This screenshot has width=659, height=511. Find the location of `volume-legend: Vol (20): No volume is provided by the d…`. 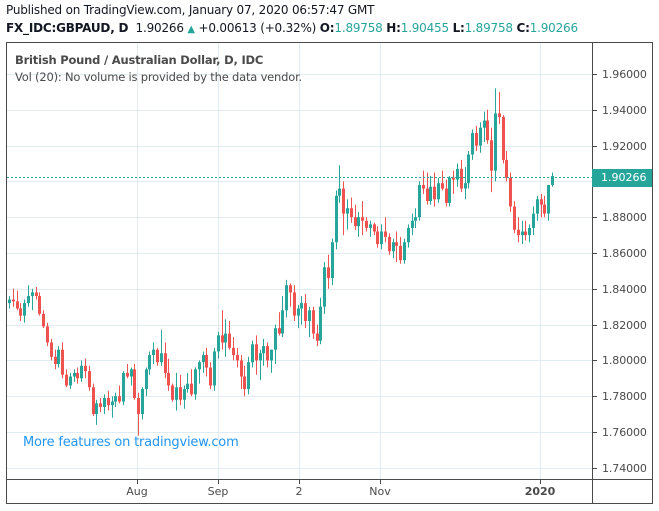

volume-legend: Vol (20): No volume is provided by the d… is located at coordinates (159, 77).